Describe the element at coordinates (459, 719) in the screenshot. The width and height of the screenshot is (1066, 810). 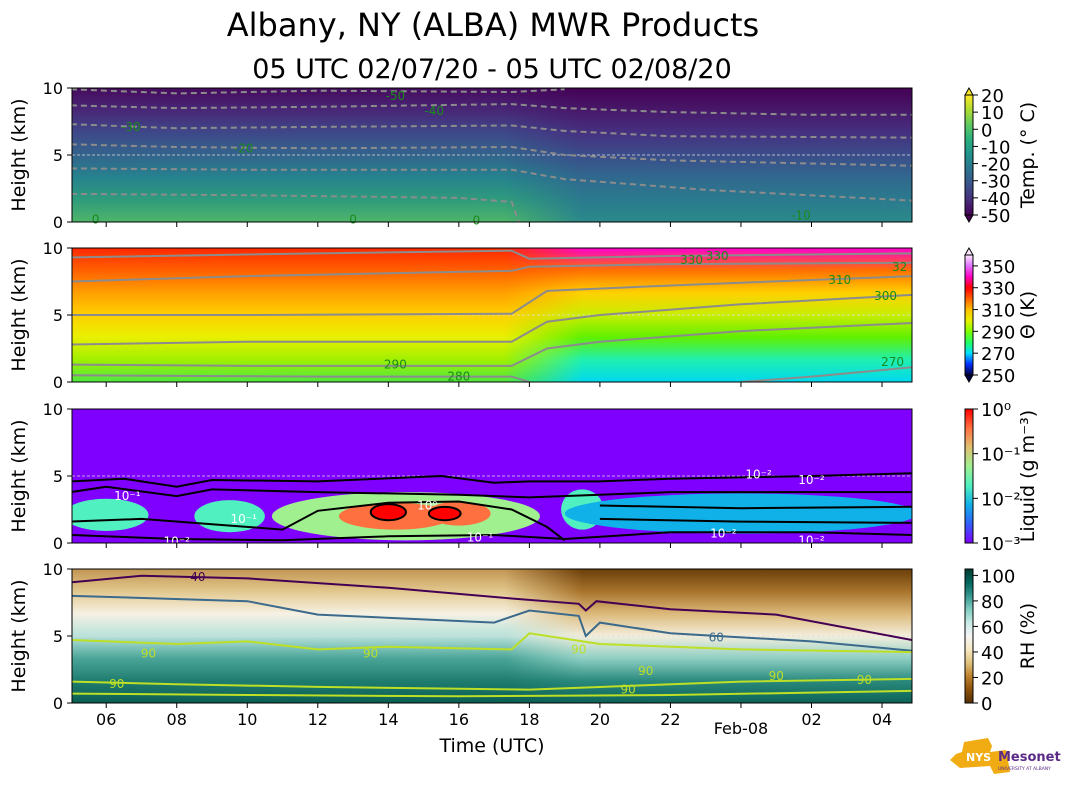
I see `x-tick-label: 16` at that location.